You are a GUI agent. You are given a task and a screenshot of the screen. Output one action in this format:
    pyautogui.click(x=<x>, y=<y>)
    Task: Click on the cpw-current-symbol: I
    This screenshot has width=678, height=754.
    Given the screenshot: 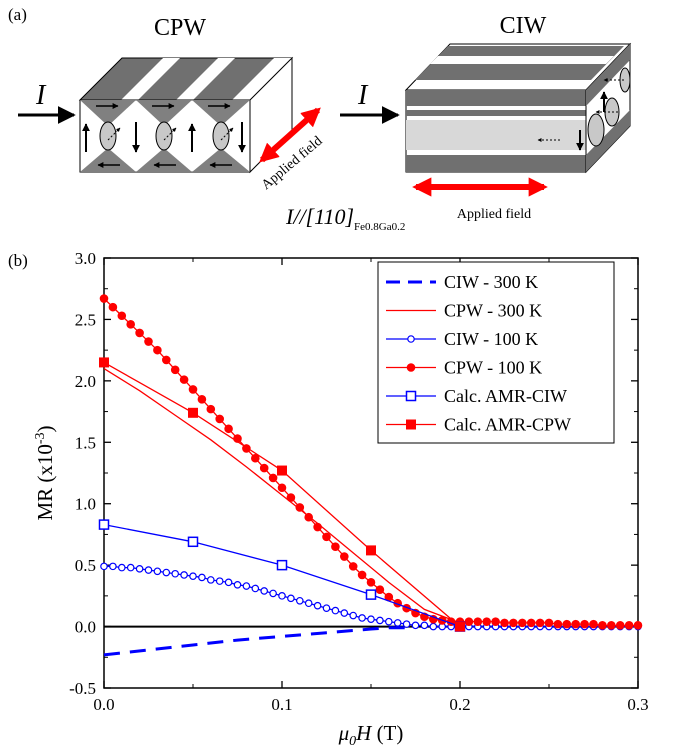 What is the action you would take?
    pyautogui.click(x=41, y=95)
    